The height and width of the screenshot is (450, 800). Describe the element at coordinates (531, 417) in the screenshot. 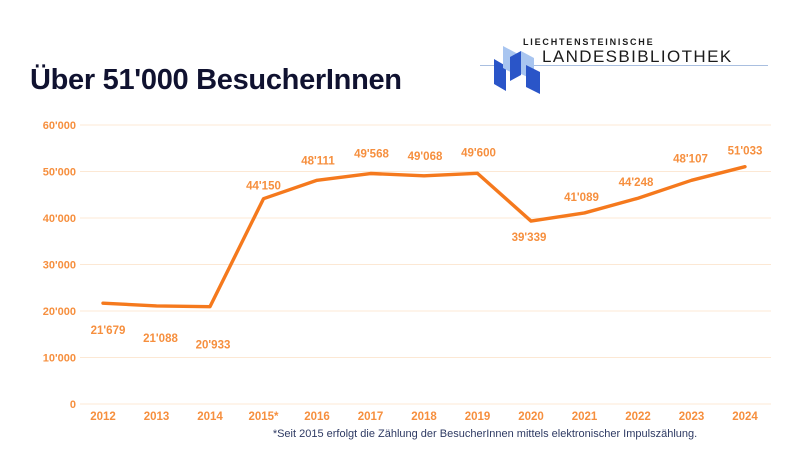

I see `x-axis-year-label: 2020` at that location.